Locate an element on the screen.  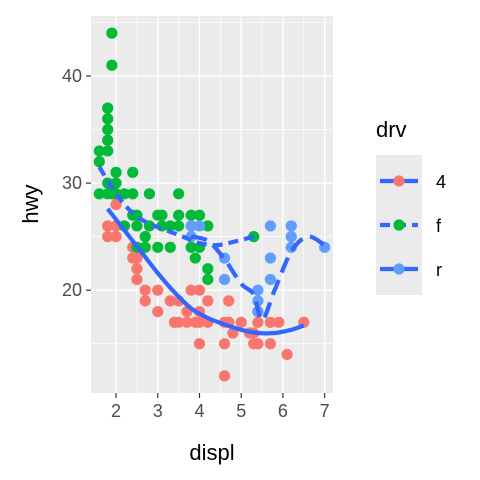
x-axis-title: displ is located at coordinates (211, 452).